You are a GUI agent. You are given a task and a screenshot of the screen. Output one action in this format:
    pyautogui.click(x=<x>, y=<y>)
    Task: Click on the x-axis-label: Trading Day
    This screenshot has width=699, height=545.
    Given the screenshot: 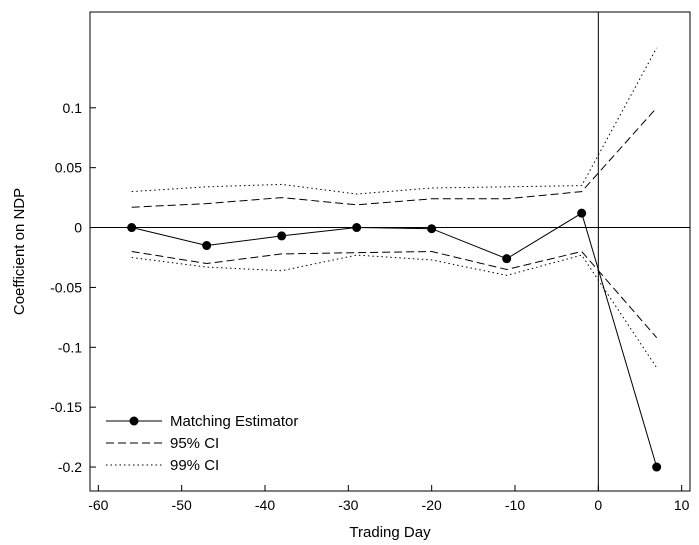 What is the action you would take?
    pyautogui.click(x=390, y=532)
    